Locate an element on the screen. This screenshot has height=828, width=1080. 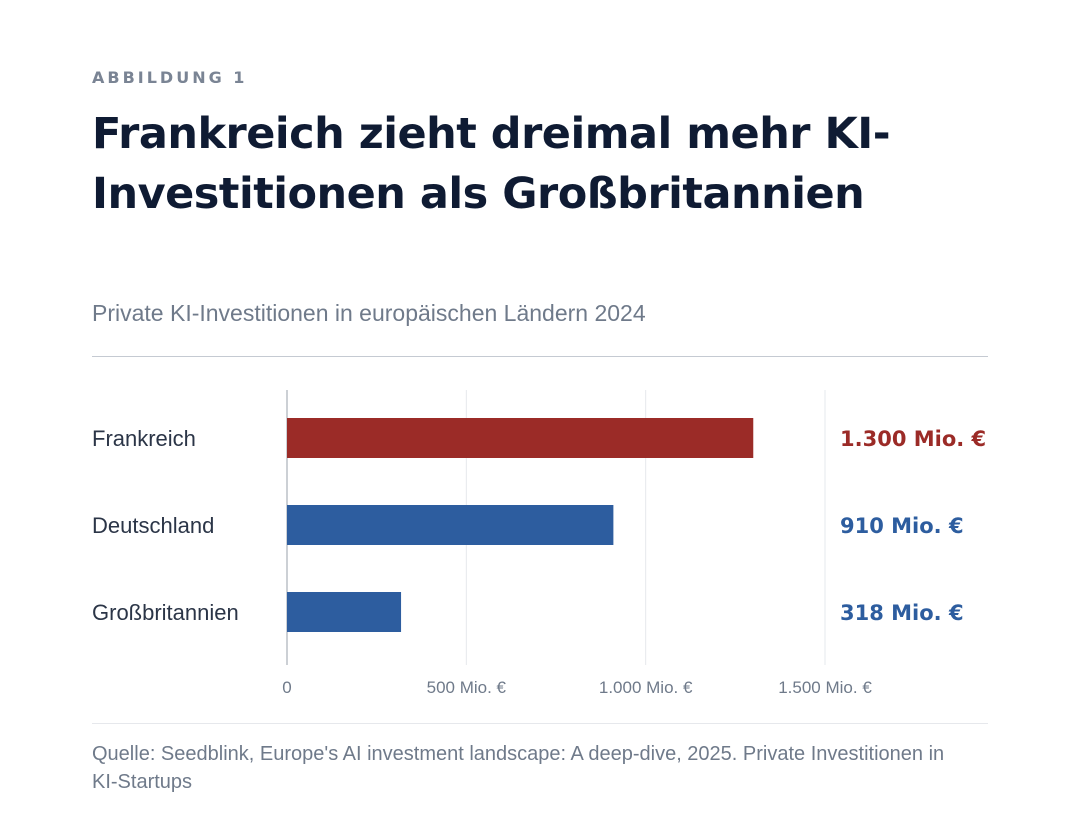
bottom-divider is located at coordinates (540, 723).